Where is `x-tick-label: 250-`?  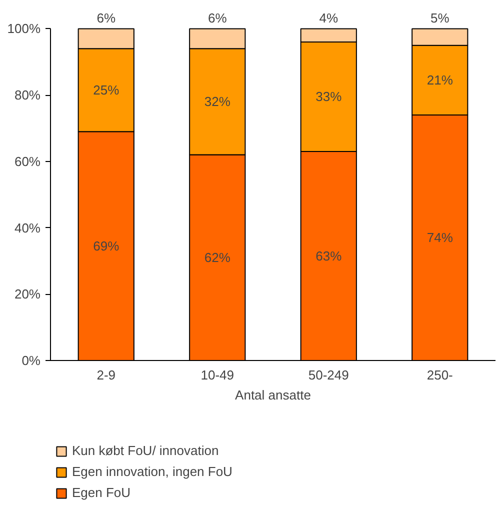 x-tick-label: 250- is located at coordinates (439, 375).